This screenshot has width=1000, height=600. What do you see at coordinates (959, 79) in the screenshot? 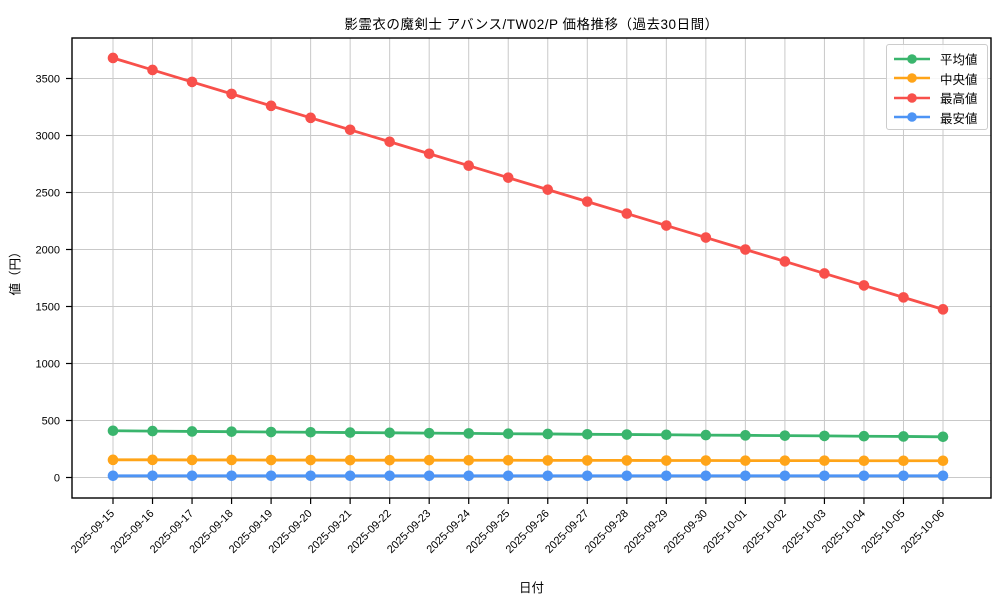
I see `legend-label: 中央値` at bounding box center [959, 79].